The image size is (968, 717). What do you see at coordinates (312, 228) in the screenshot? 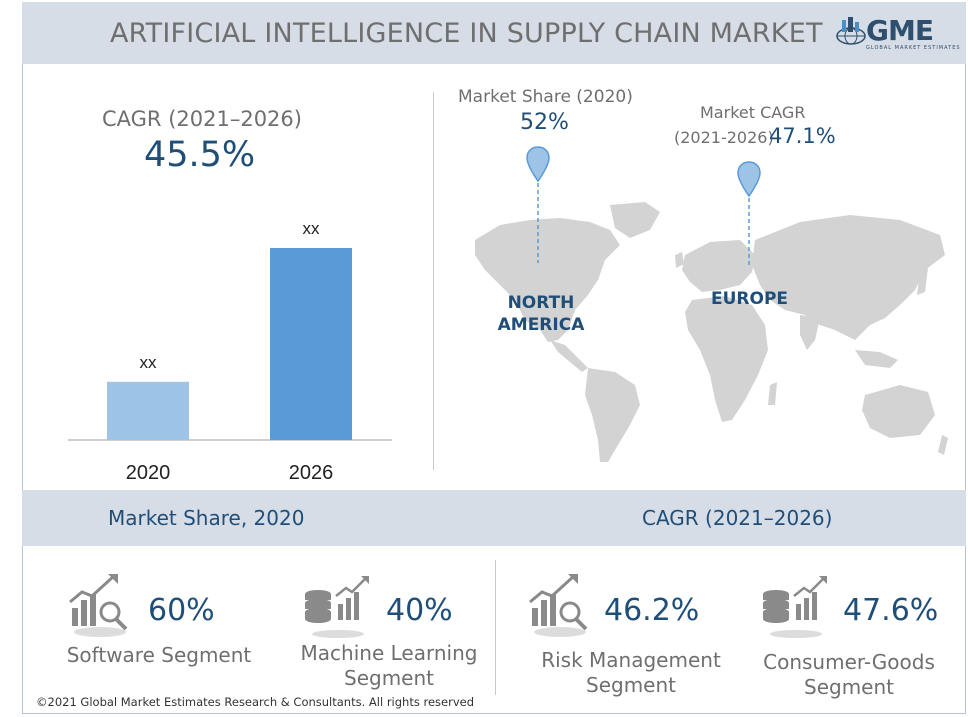
I see `data-label-2026: xx` at bounding box center [312, 228].